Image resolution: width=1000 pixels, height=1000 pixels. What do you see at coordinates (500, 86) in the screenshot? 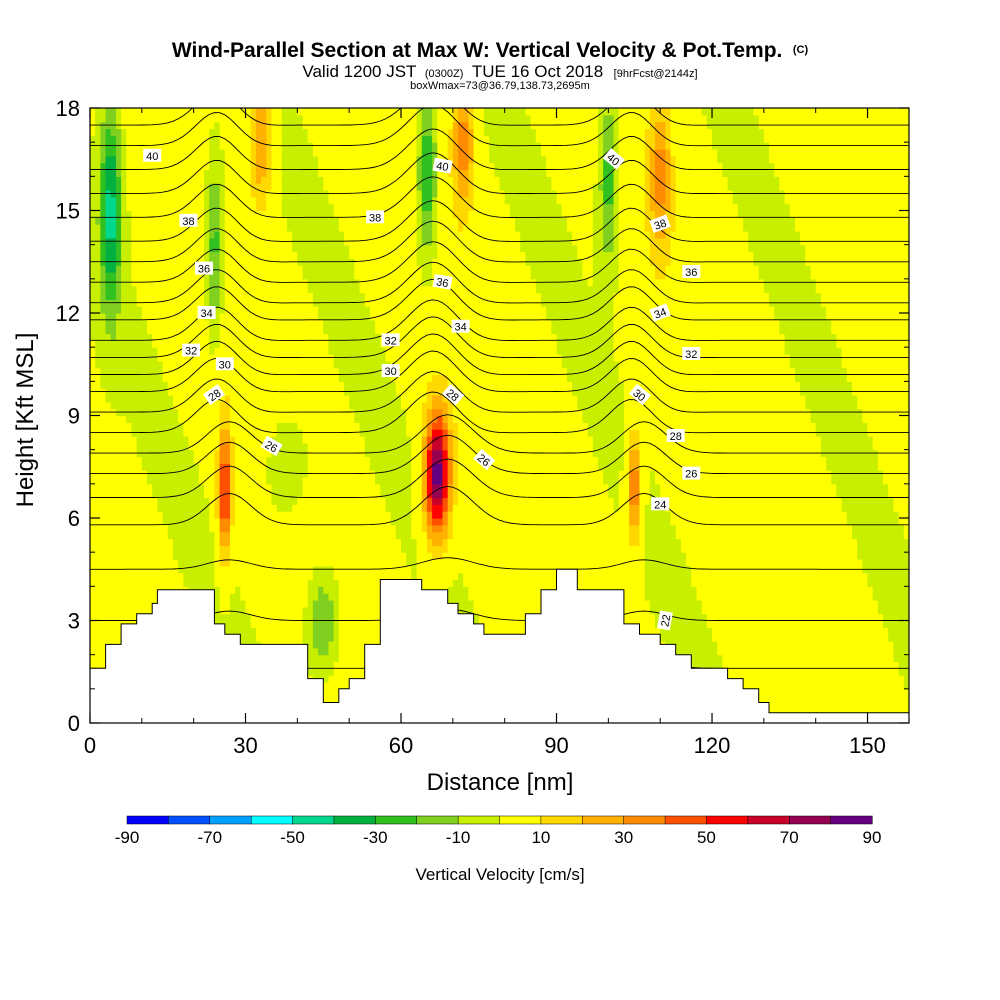
I see `chart-subtitle-box: boxWmax=73@36.79,138.73,2695m` at bounding box center [500, 86].